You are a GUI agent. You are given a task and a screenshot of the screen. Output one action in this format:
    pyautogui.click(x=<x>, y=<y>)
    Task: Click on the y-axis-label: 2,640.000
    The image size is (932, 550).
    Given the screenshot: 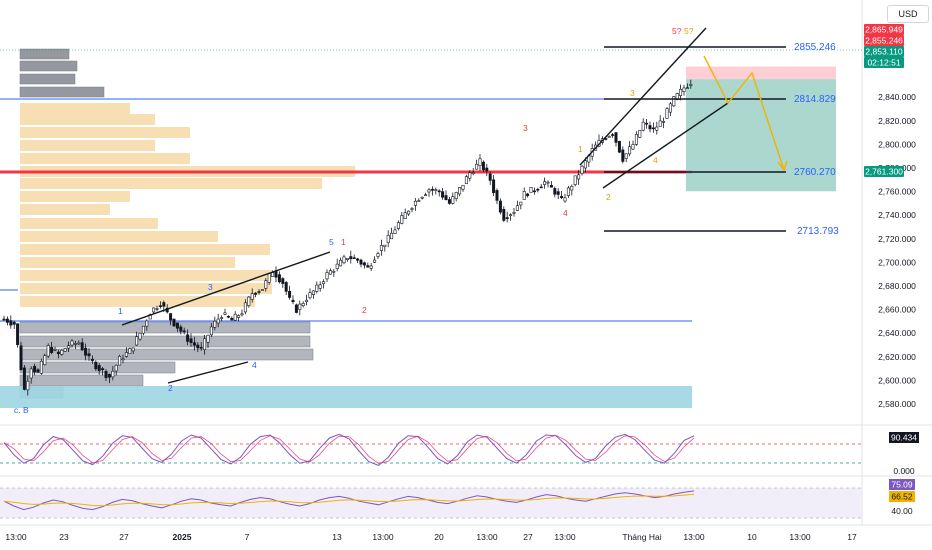 What is the action you would take?
    pyautogui.click(x=897, y=333)
    